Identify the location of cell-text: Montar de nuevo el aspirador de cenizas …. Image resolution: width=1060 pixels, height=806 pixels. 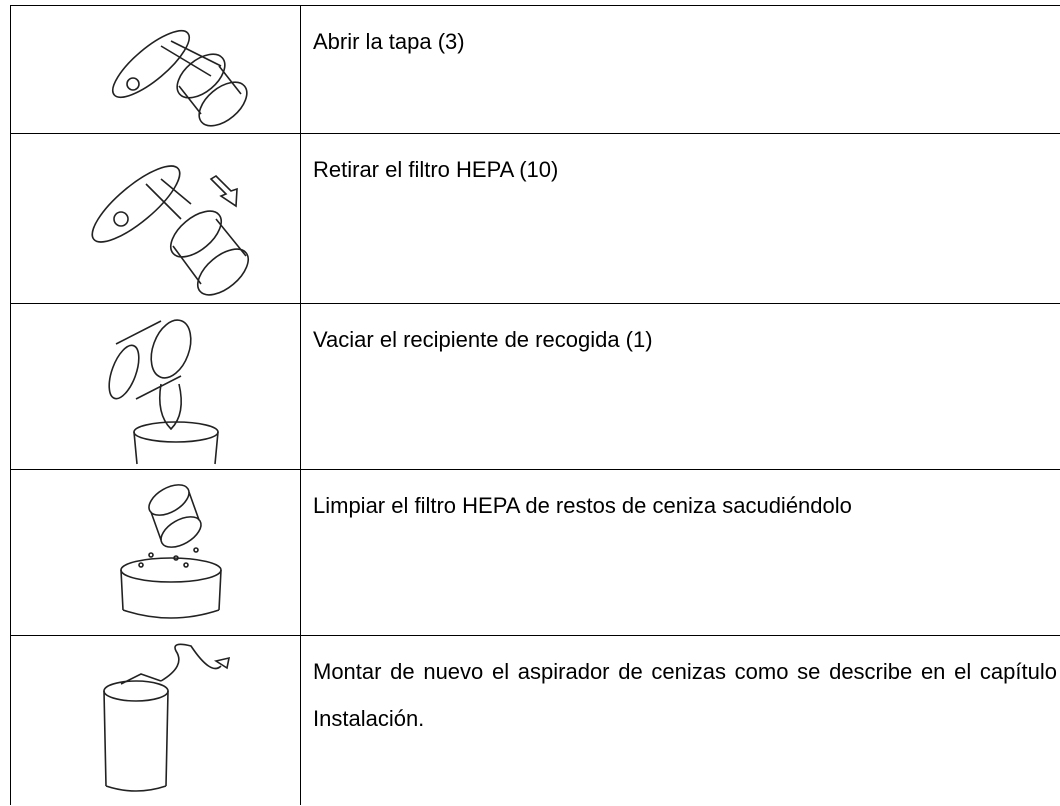
(685, 695).